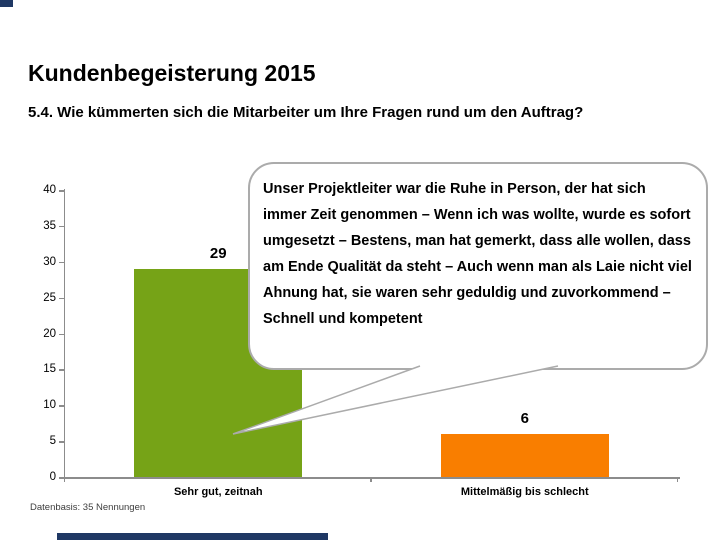 The image size is (720, 540). What do you see at coordinates (88, 507) in the screenshot?
I see `footnote: Datenbasis: 35 Nennungen` at bounding box center [88, 507].